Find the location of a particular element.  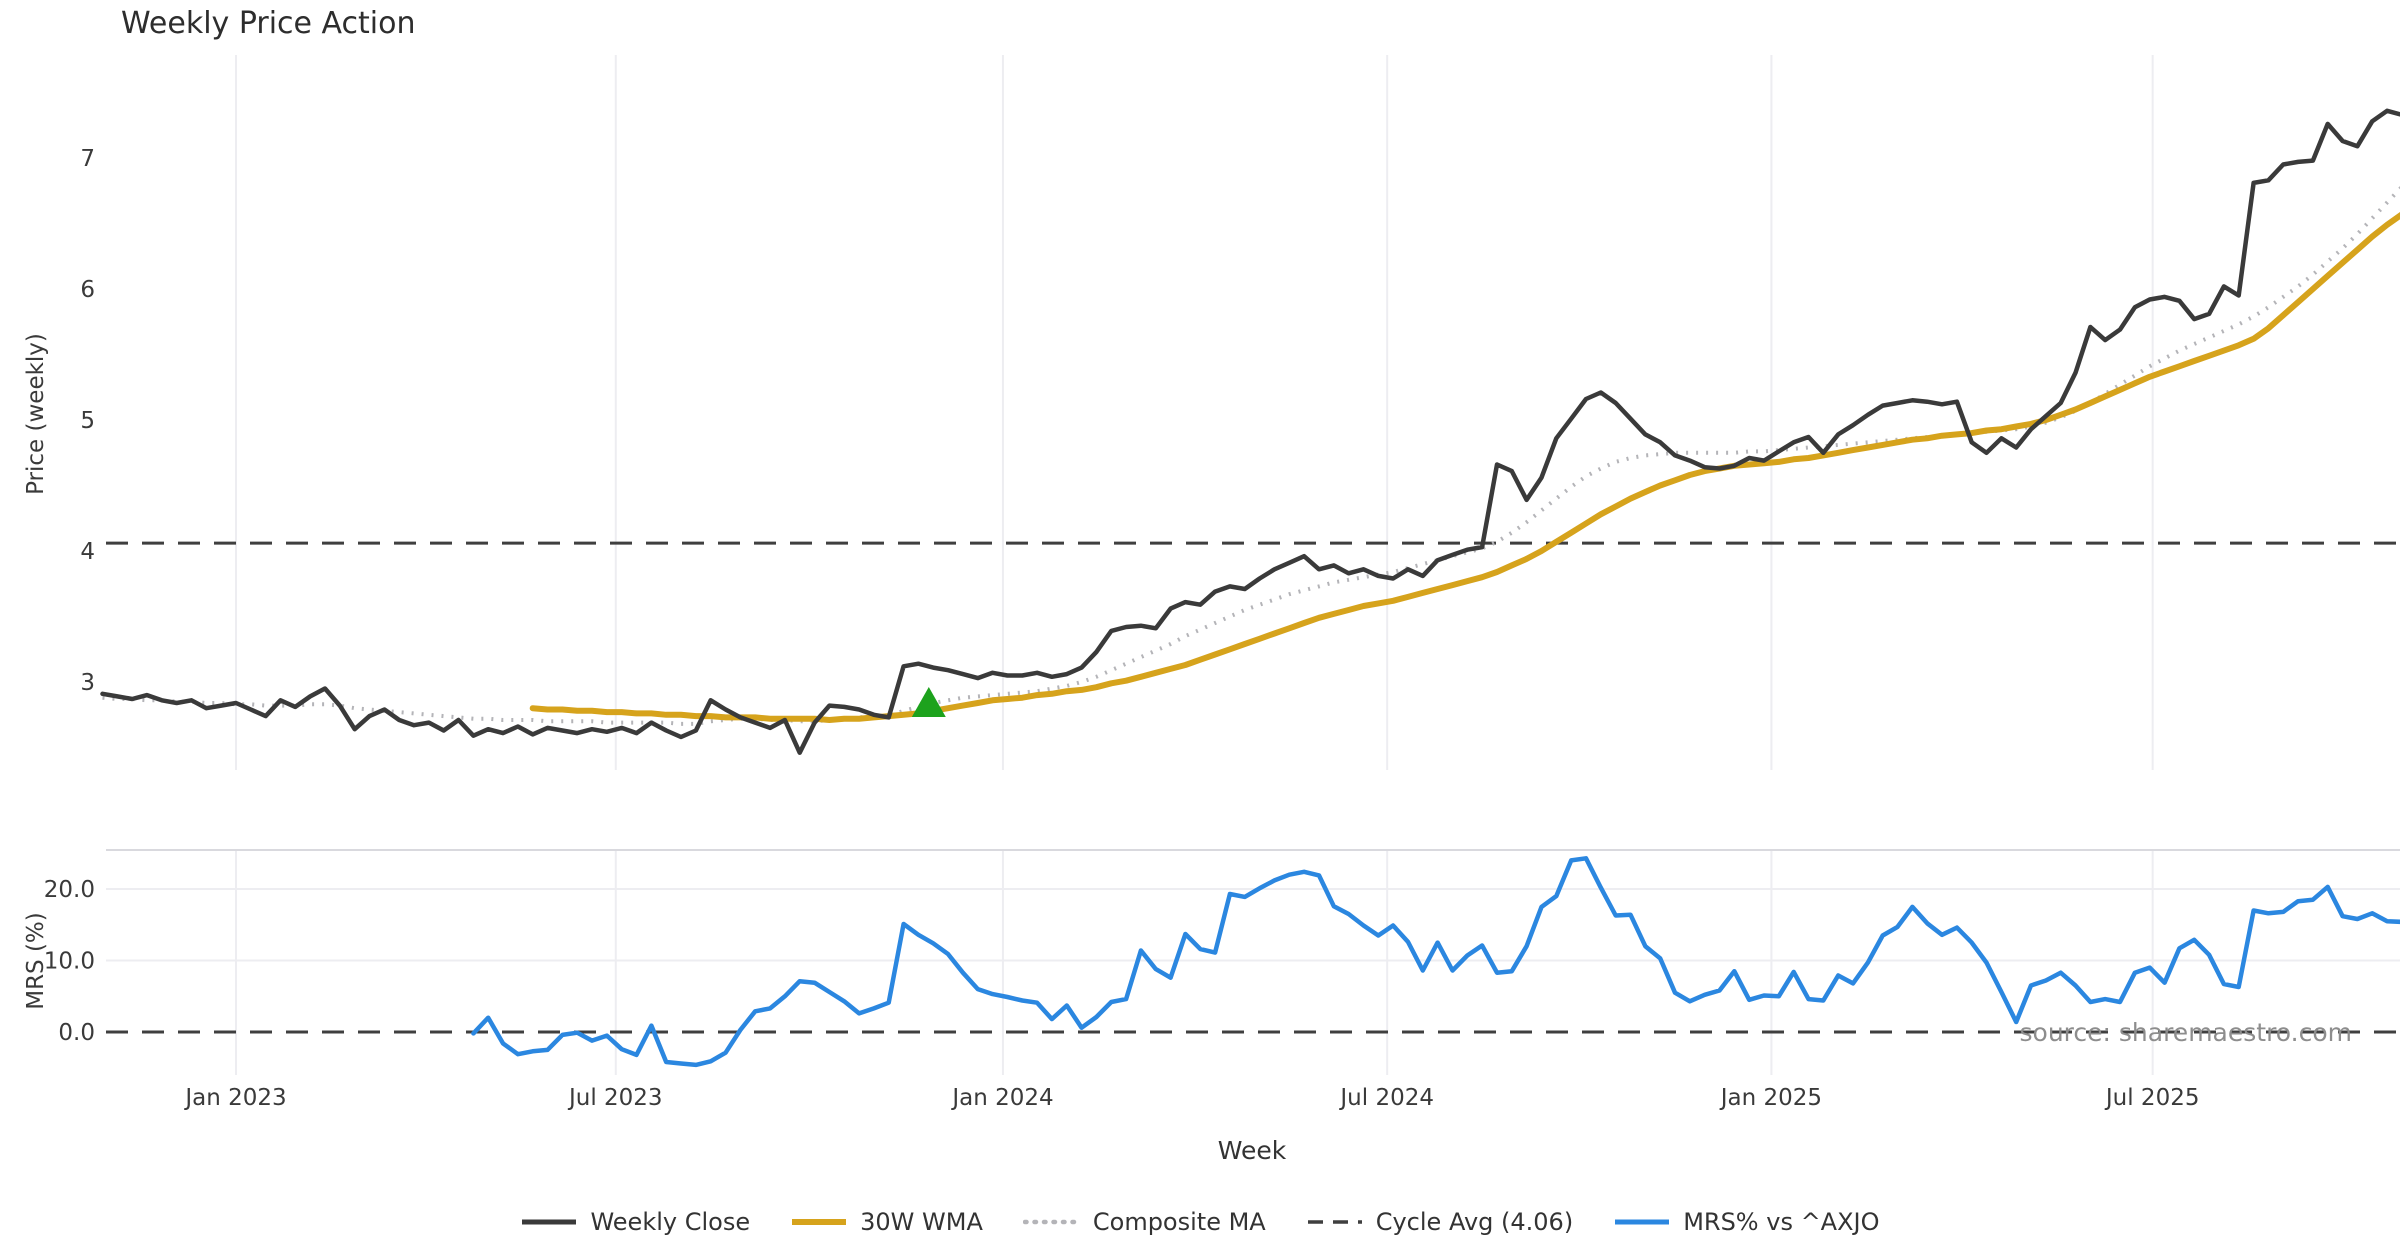

mrs-y-tick-label: 20.0 is located at coordinates (69, 890).